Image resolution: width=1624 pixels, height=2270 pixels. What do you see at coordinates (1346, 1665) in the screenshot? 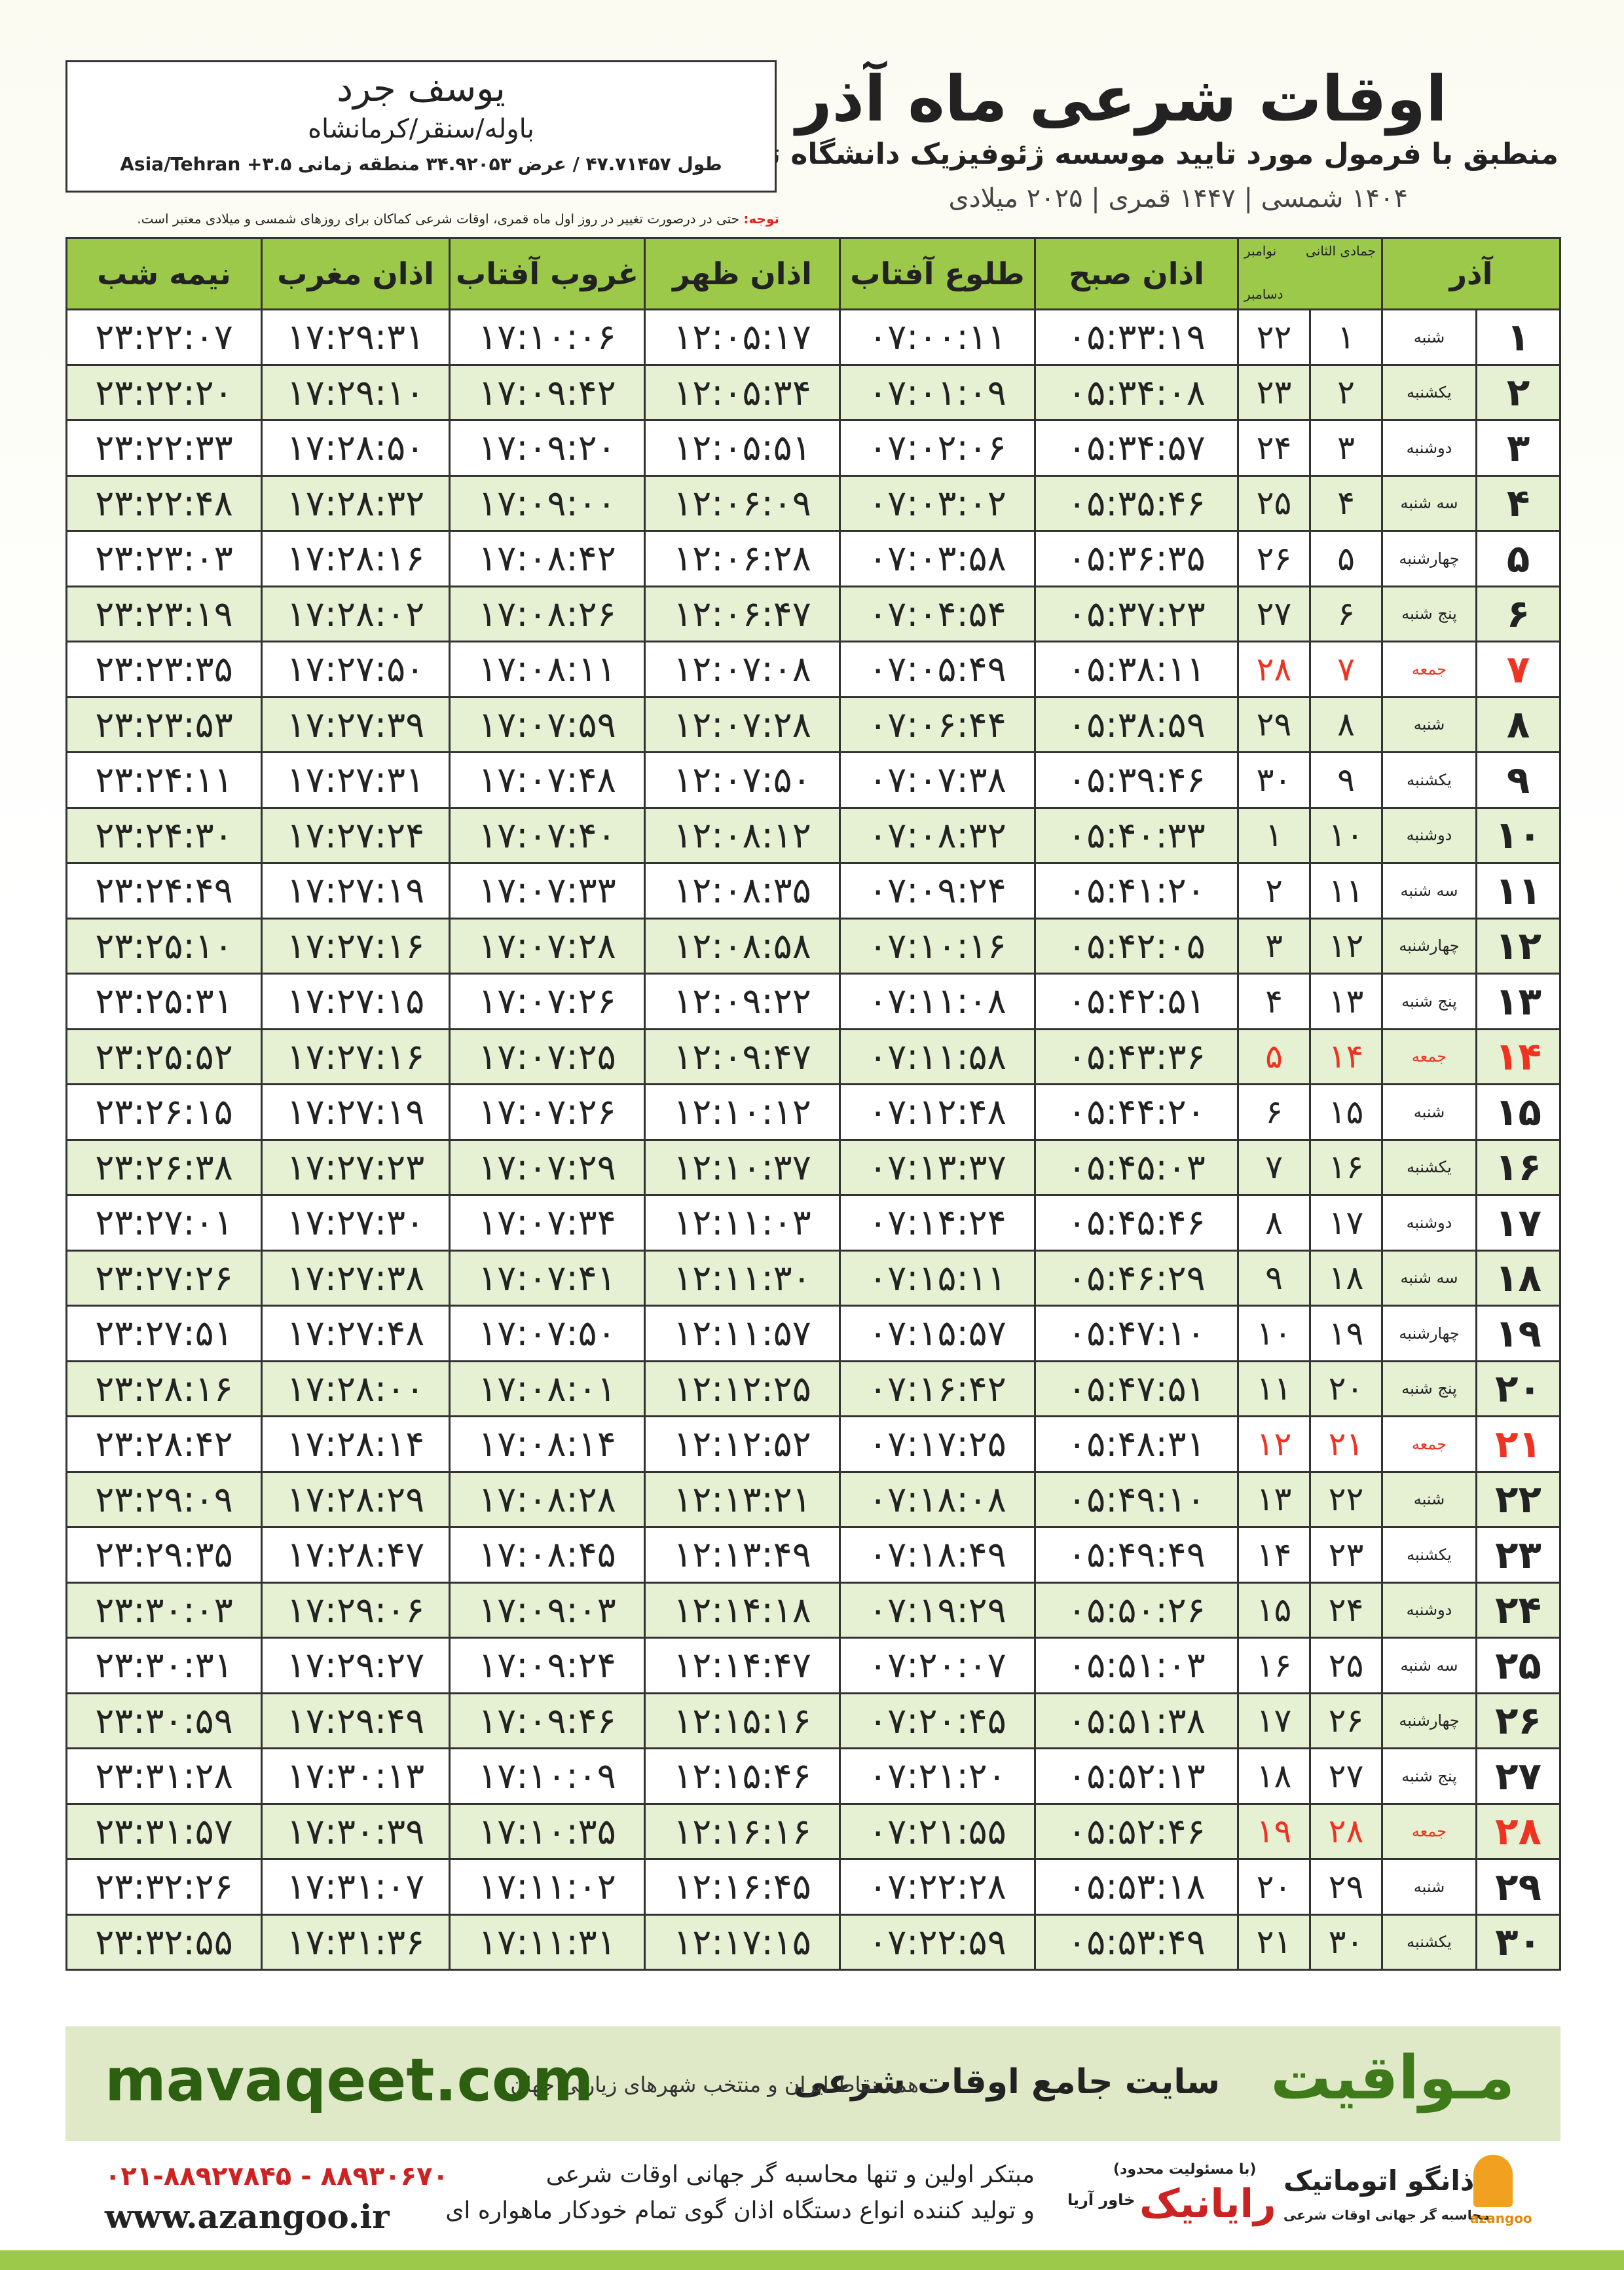
I see `hijri-day: ۲۵` at bounding box center [1346, 1665].